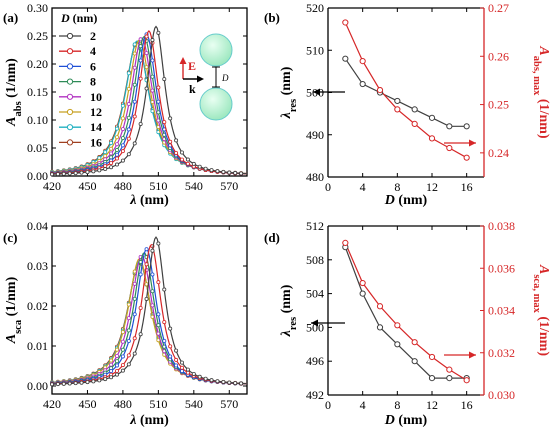 The height and width of the screenshot is (433, 550). What do you see at coordinates (96, 142) in the screenshot?
I see `legend-label-16: 16` at bounding box center [96, 142].